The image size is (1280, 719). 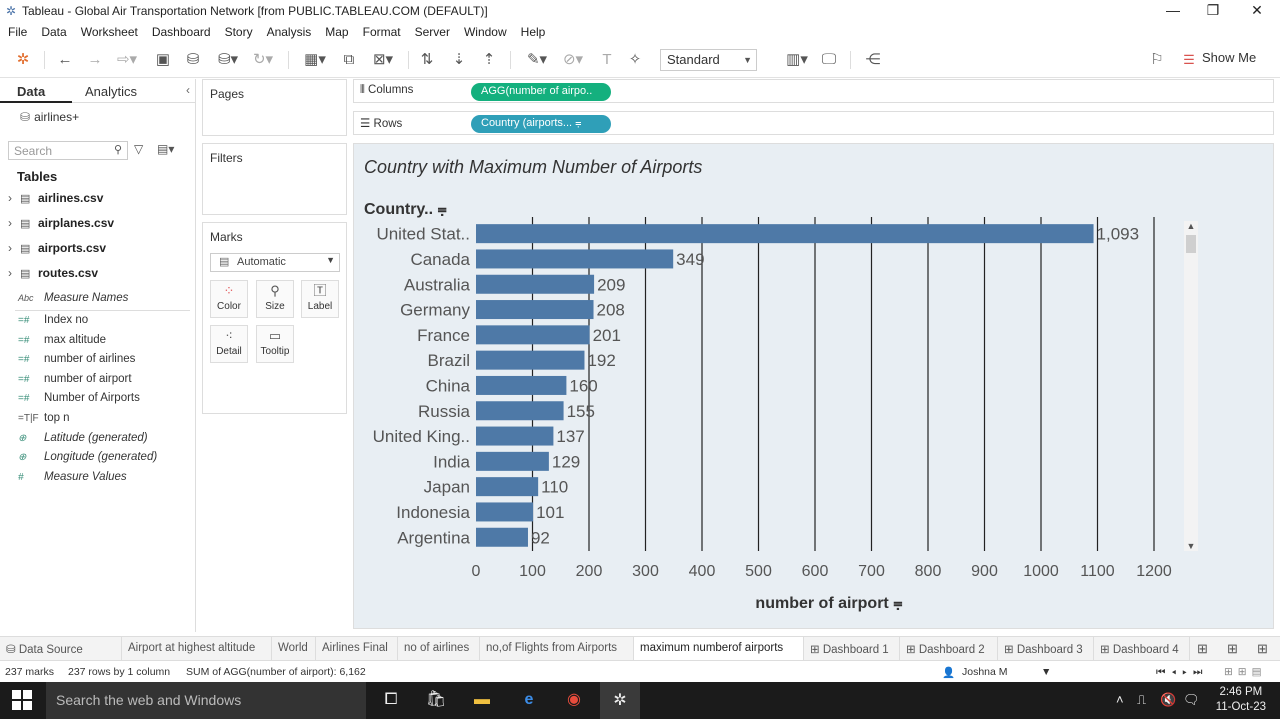 What do you see at coordinates (432, 32) in the screenshot?
I see `menu-server: Server` at bounding box center [432, 32].